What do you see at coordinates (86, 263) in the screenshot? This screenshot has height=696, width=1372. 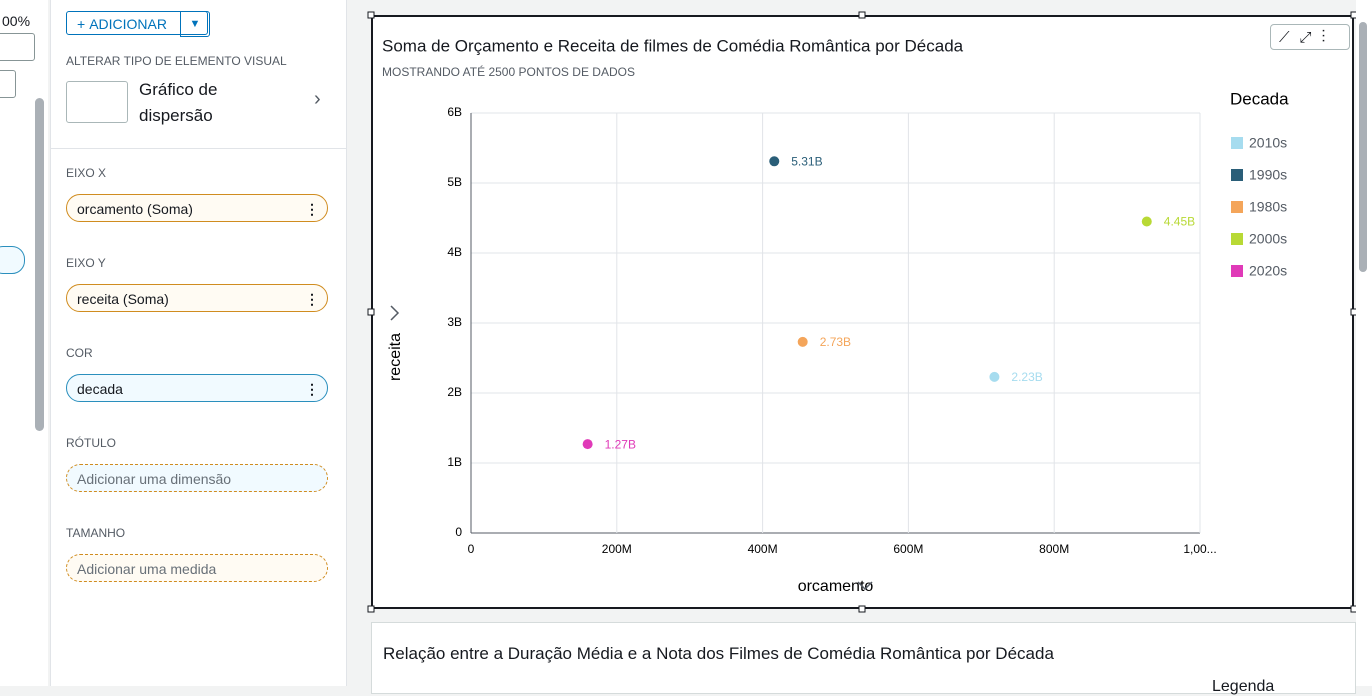 I see `well-label: EIXO Y` at bounding box center [86, 263].